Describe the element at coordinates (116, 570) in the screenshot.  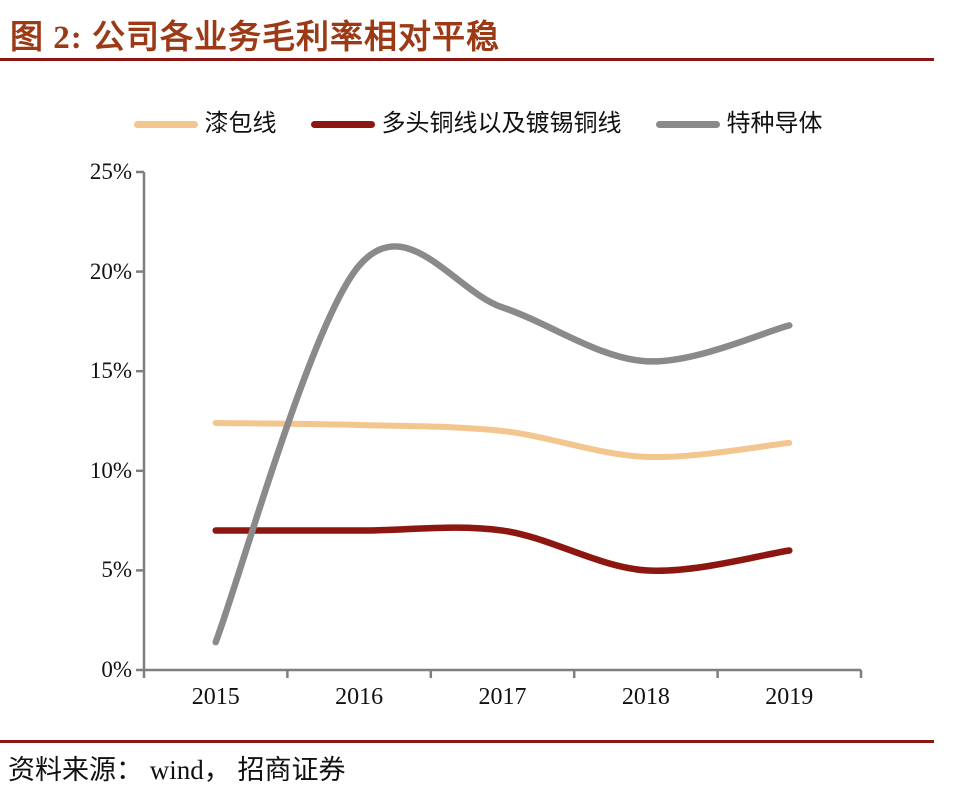
I see `y-axis-label: 5%` at that location.